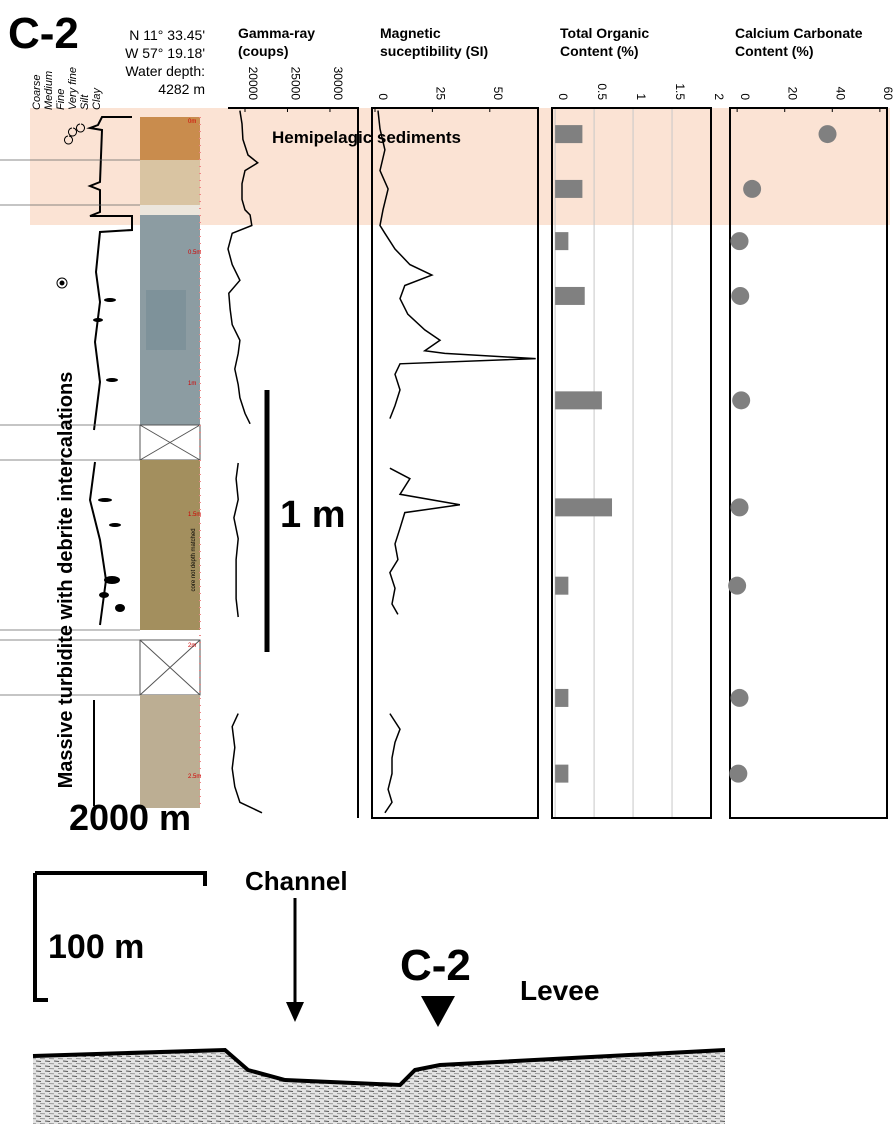 The height and width of the screenshot is (1124, 895). I want to click on levee-label: Levee, so click(559, 990).